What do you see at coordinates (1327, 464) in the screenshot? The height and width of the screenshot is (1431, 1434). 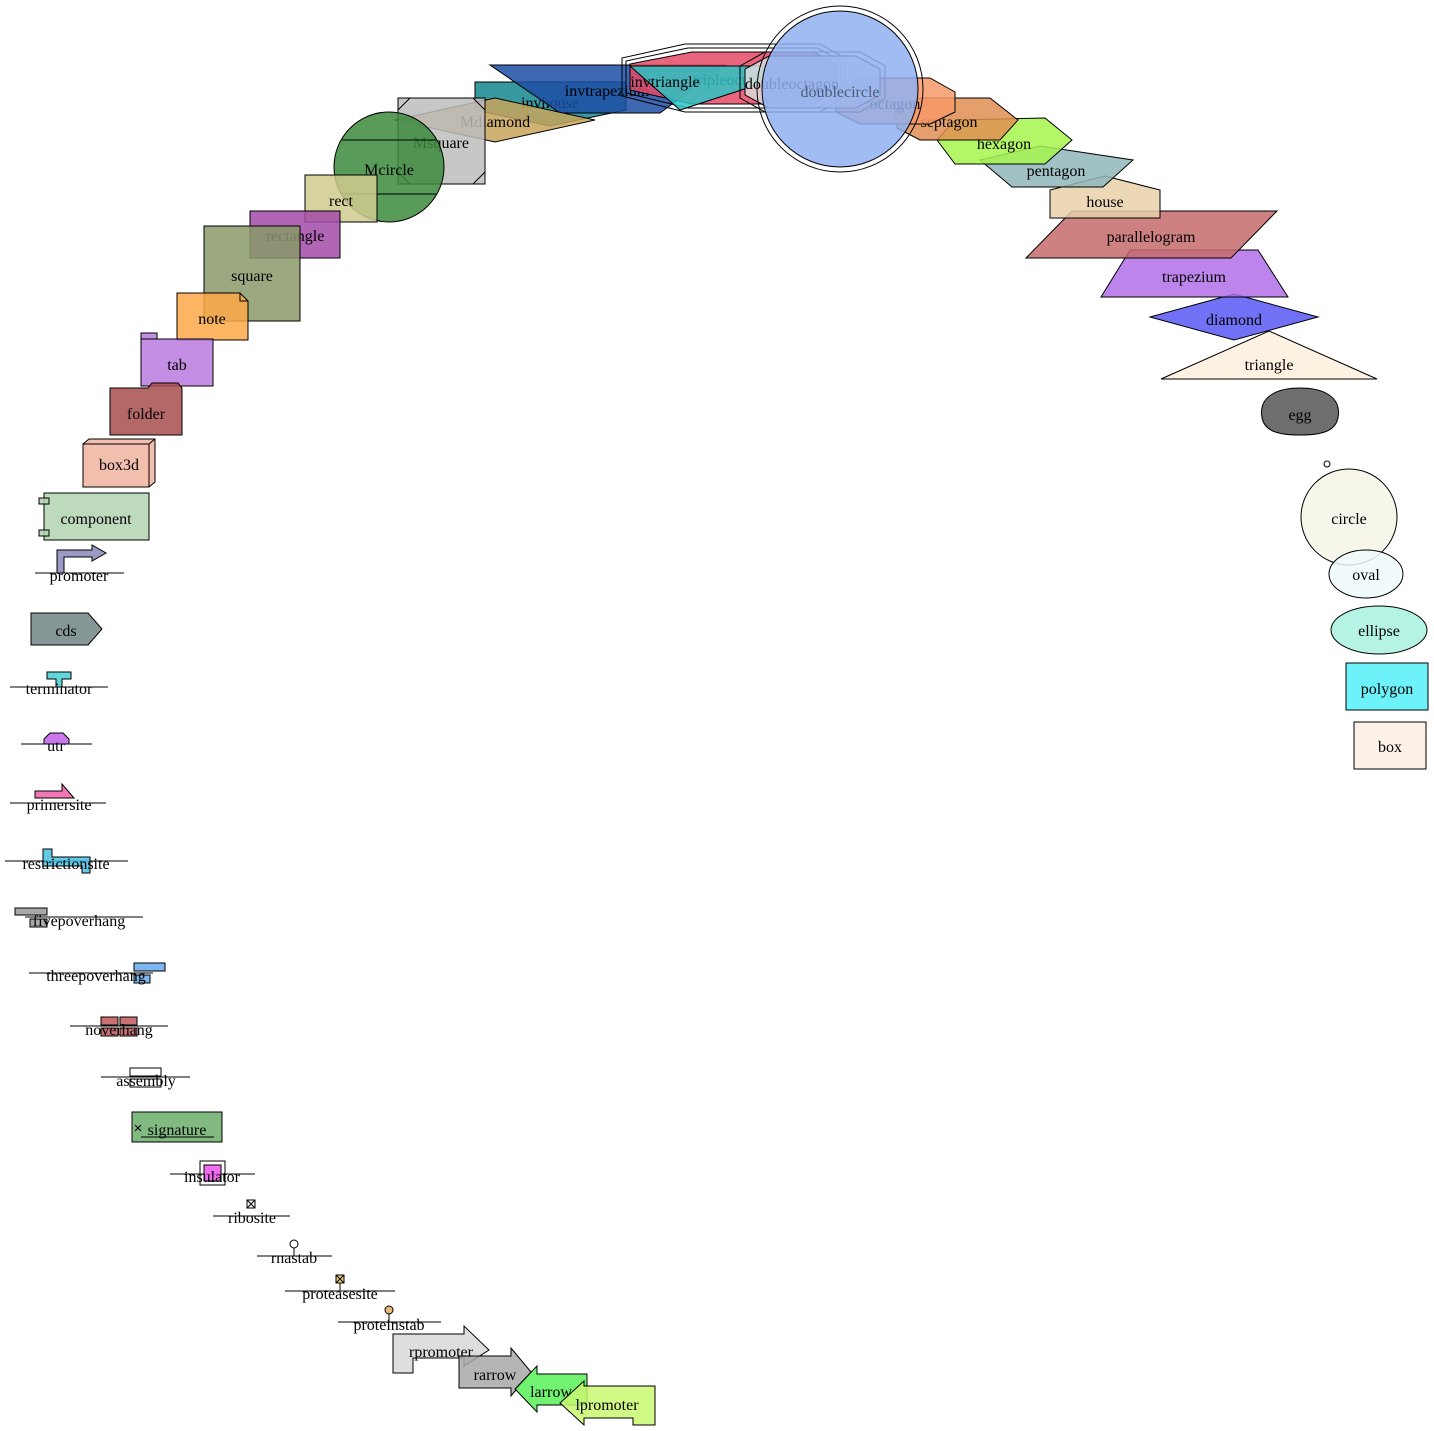 I see `circle-port-dot` at bounding box center [1327, 464].